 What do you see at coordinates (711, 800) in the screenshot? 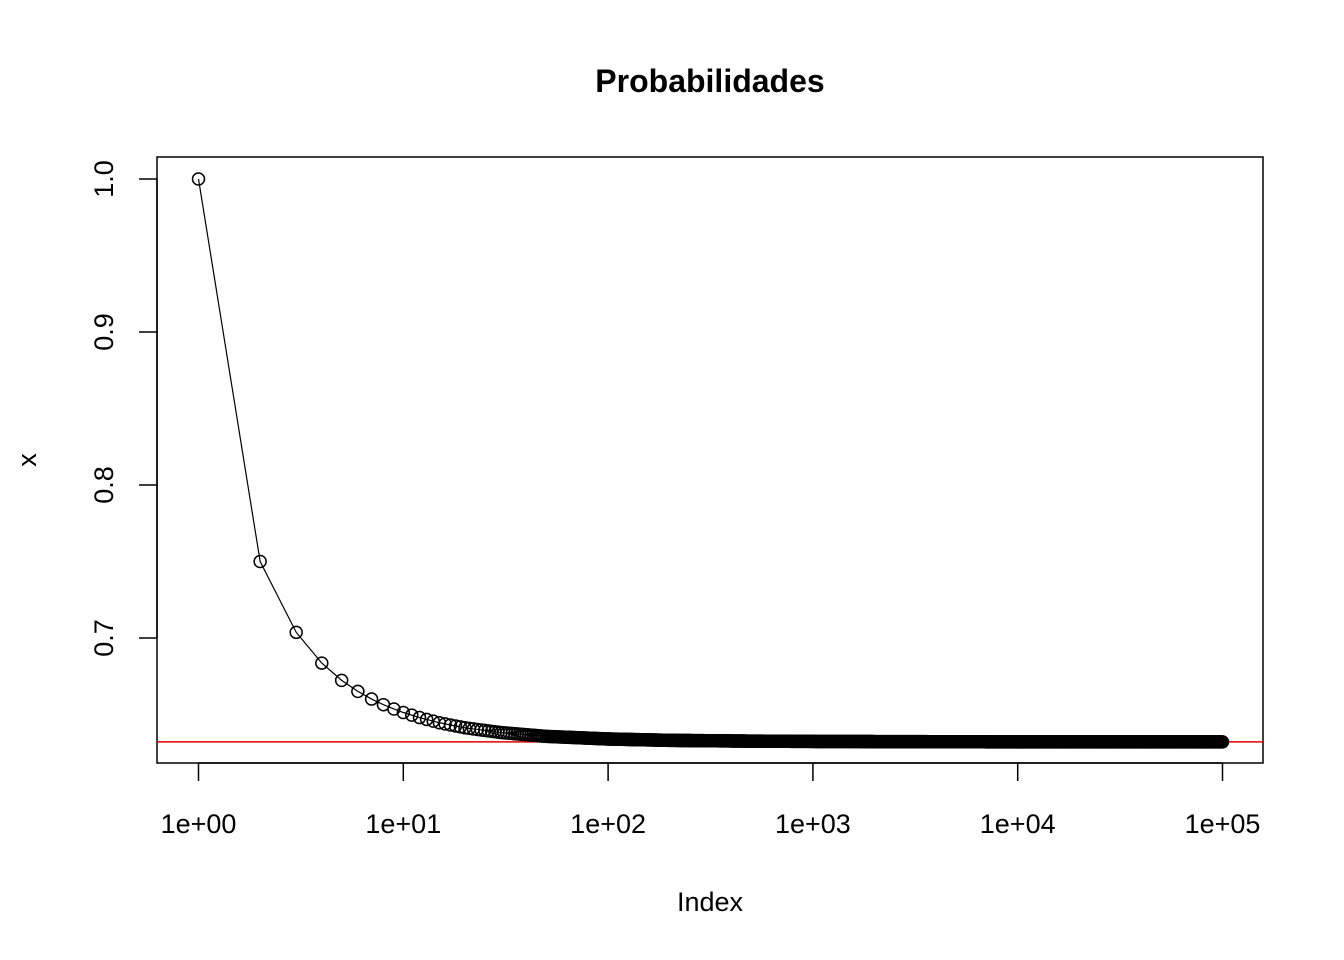
I see `x-axis: 1e+00 1e+01 1e+02 1e+03 1e+04 1e+05` at bounding box center [711, 800].